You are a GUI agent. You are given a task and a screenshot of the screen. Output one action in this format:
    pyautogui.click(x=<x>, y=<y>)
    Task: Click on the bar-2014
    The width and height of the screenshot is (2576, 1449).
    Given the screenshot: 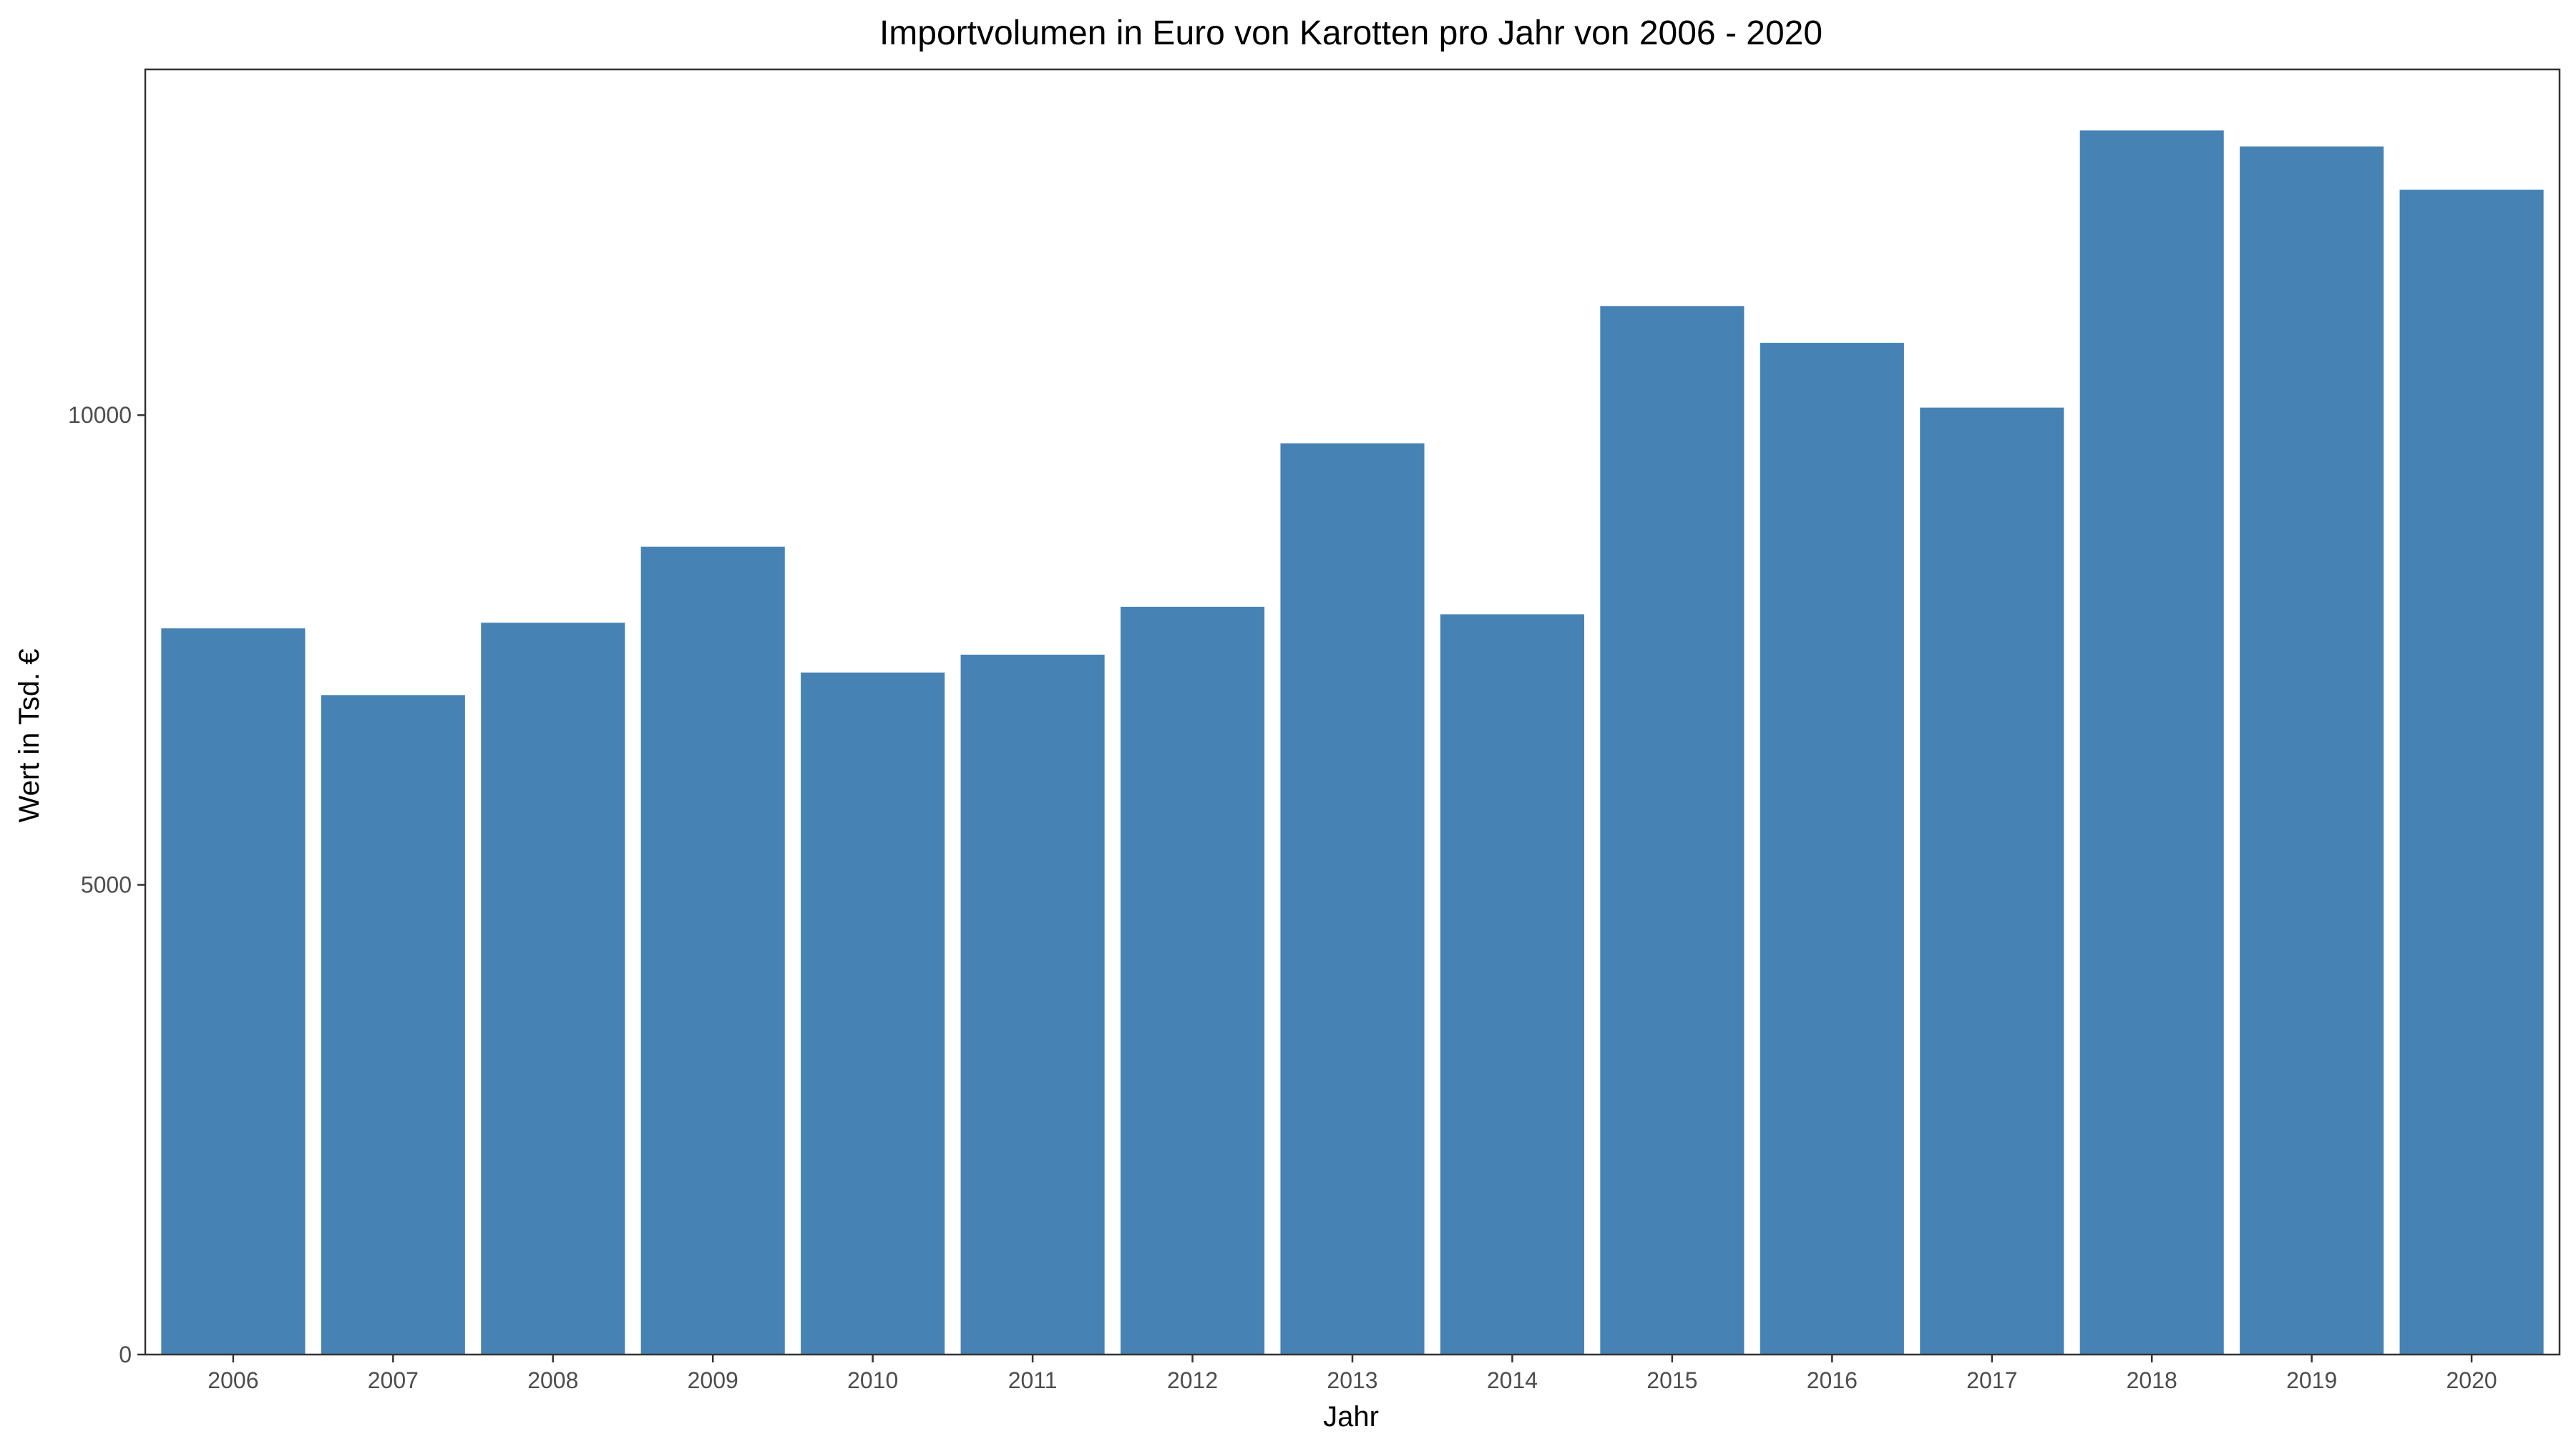 What is the action you would take?
    pyautogui.click(x=1512, y=984)
    